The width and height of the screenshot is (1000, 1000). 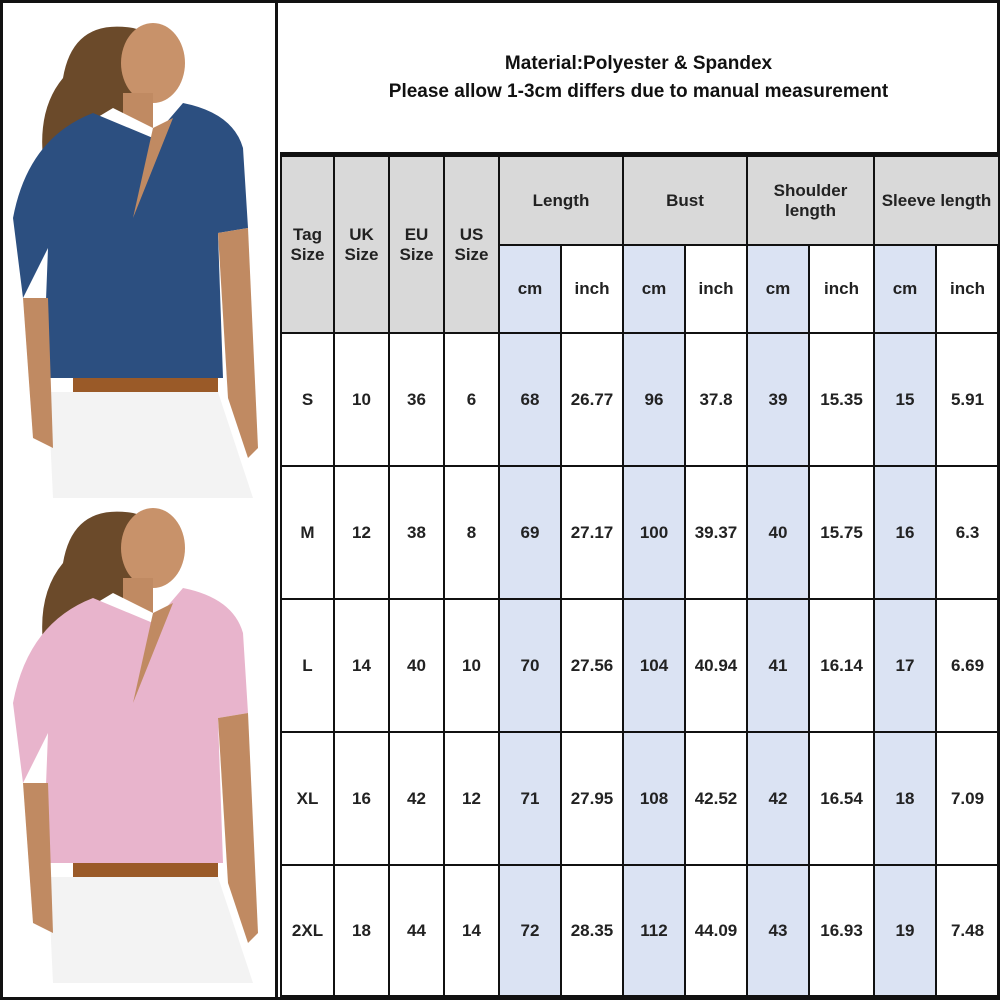 I want to click on table-cell: 16.14, so click(x=841, y=665).